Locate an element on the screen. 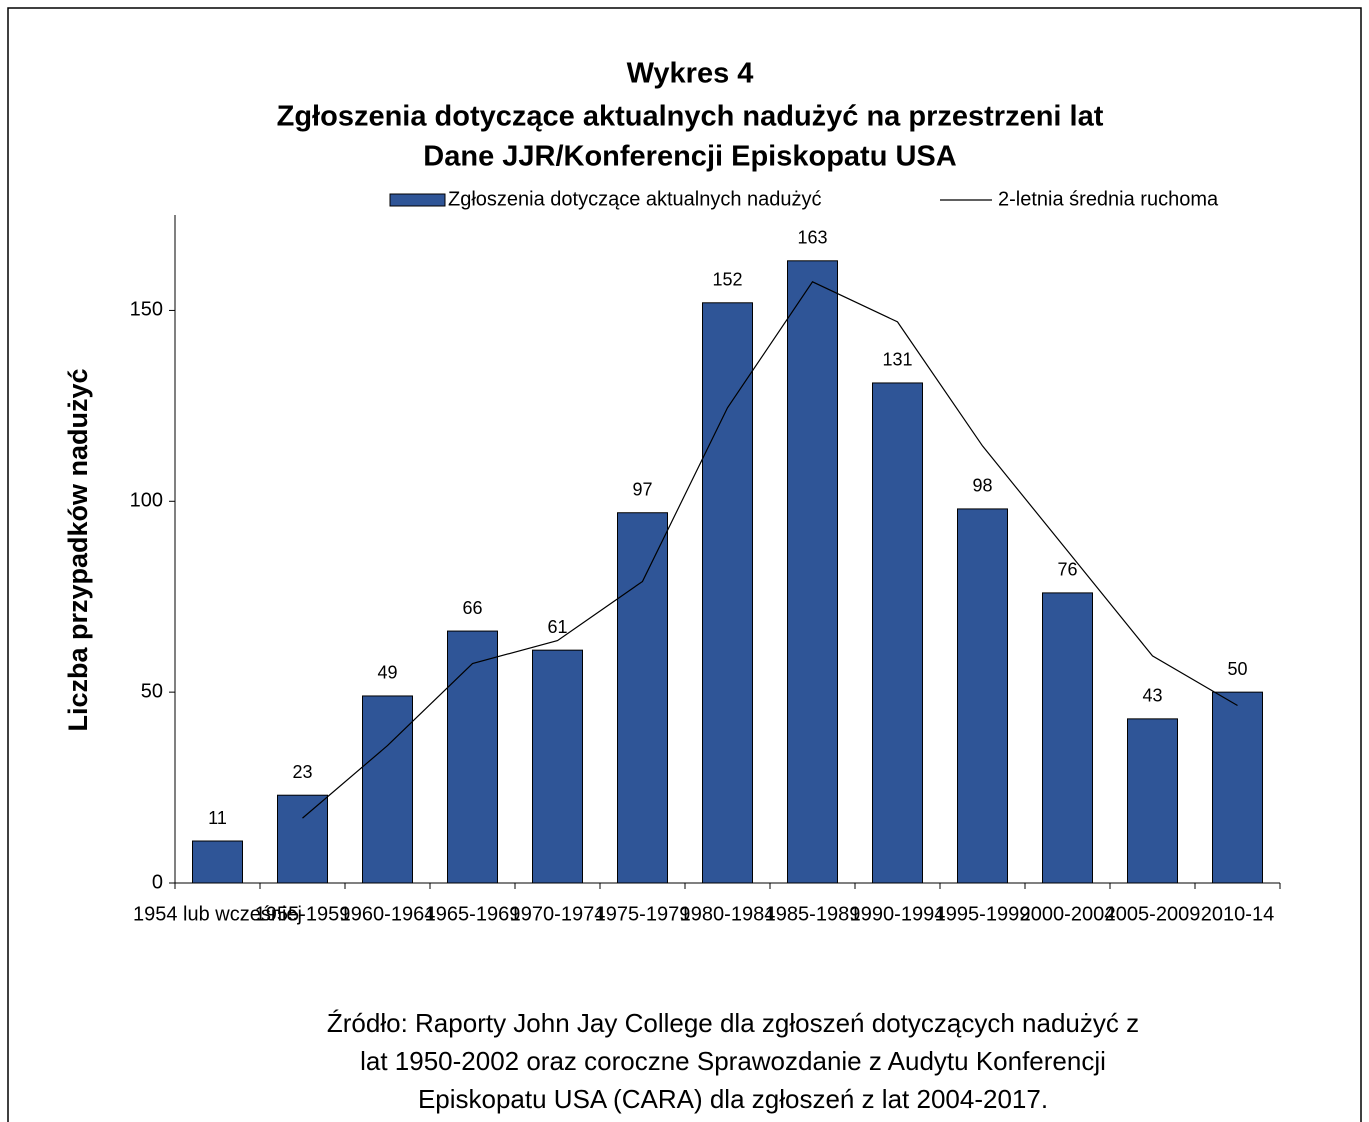  x-tick-label: 2000-2004 is located at coordinates (1068, 914).